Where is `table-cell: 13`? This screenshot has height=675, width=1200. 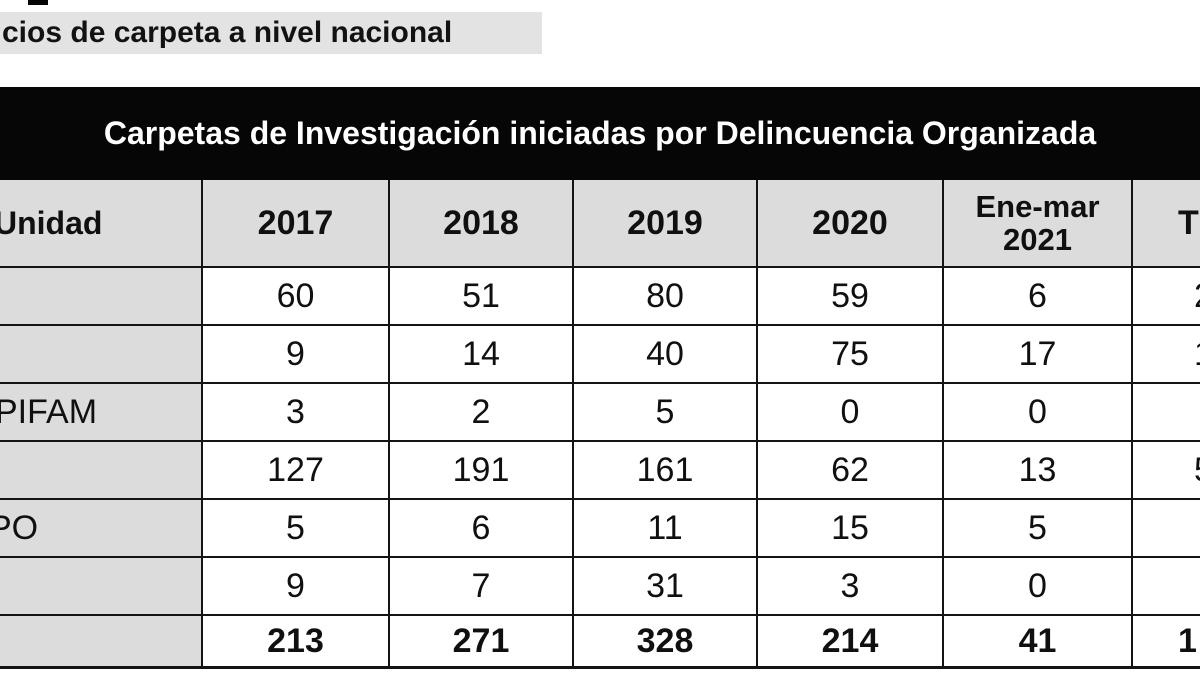
table-cell: 13 is located at coordinates (1038, 471).